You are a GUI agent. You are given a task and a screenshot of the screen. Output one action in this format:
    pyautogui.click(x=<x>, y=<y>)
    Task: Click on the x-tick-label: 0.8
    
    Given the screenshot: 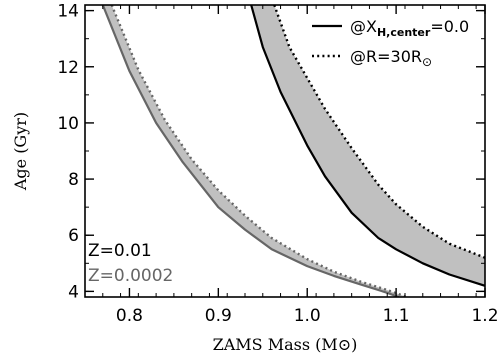 What is the action you would take?
    pyautogui.click(x=129, y=316)
    